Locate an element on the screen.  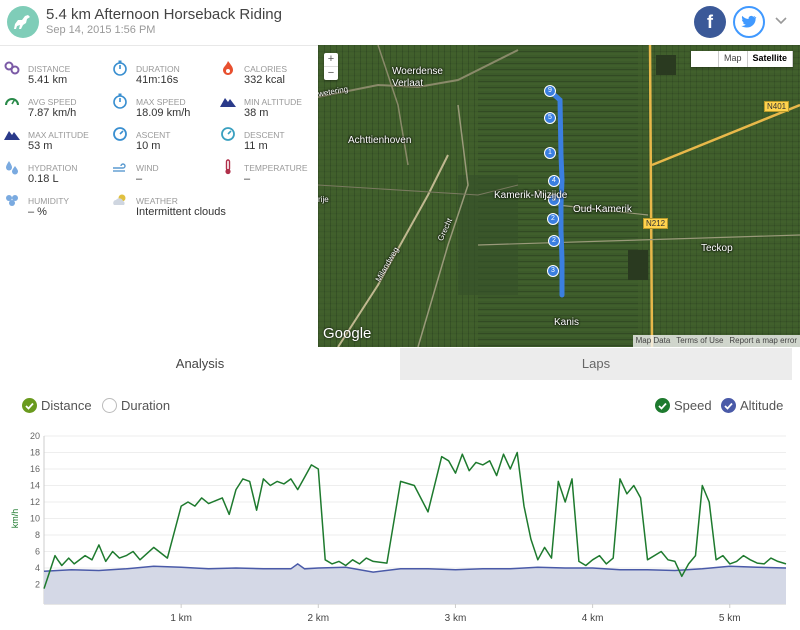
stat-label: WIND is located at coordinates (147, 168).